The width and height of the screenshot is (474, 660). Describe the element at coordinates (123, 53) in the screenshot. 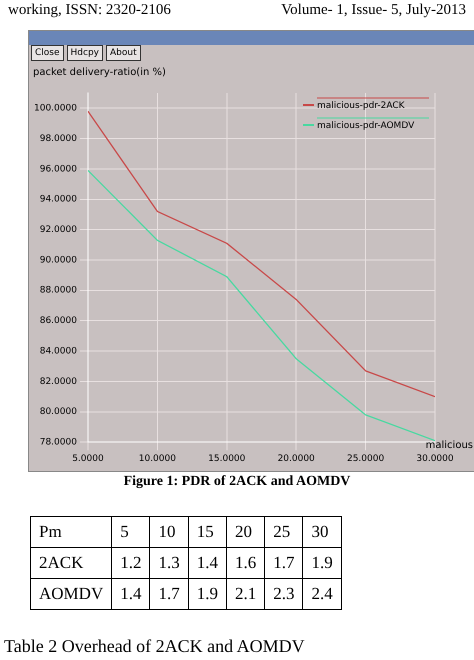

I see `text: About` at that location.